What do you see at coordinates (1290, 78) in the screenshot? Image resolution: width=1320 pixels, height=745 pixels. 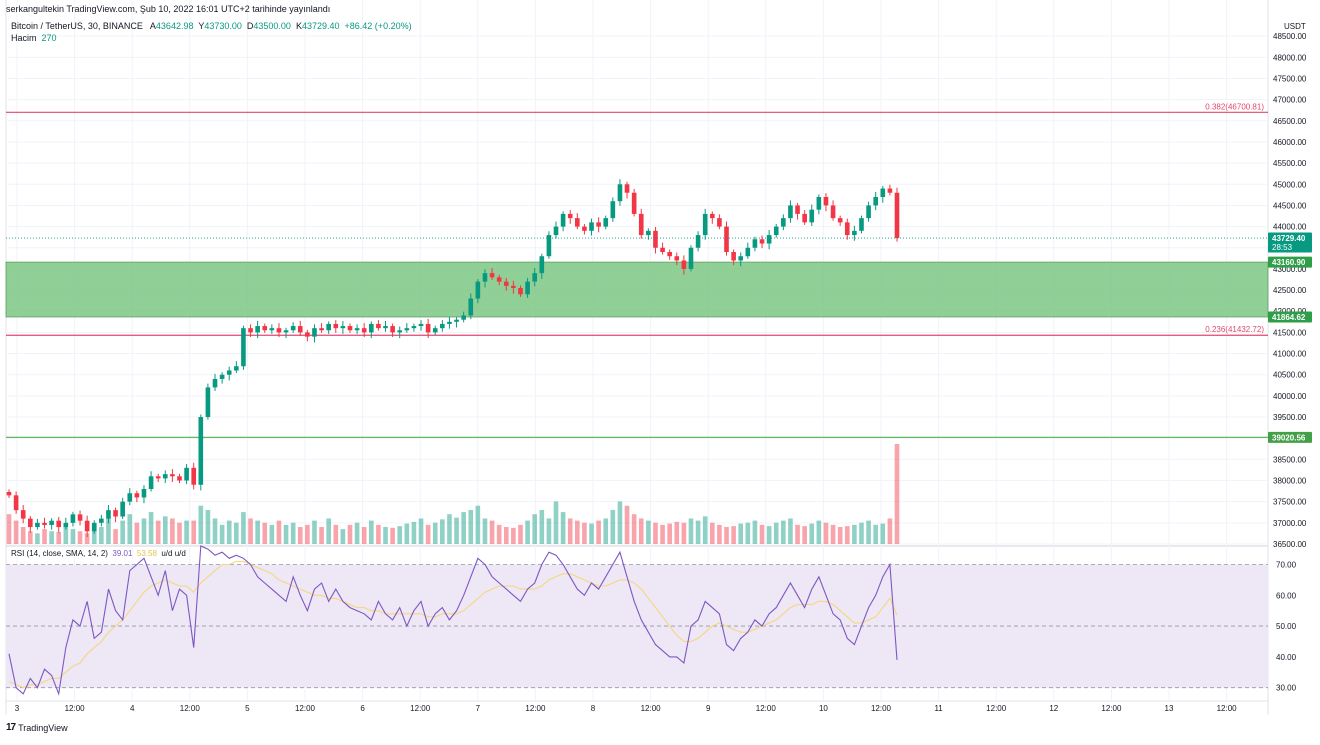 I see `price-tick-label: 47500.00` at bounding box center [1290, 78].